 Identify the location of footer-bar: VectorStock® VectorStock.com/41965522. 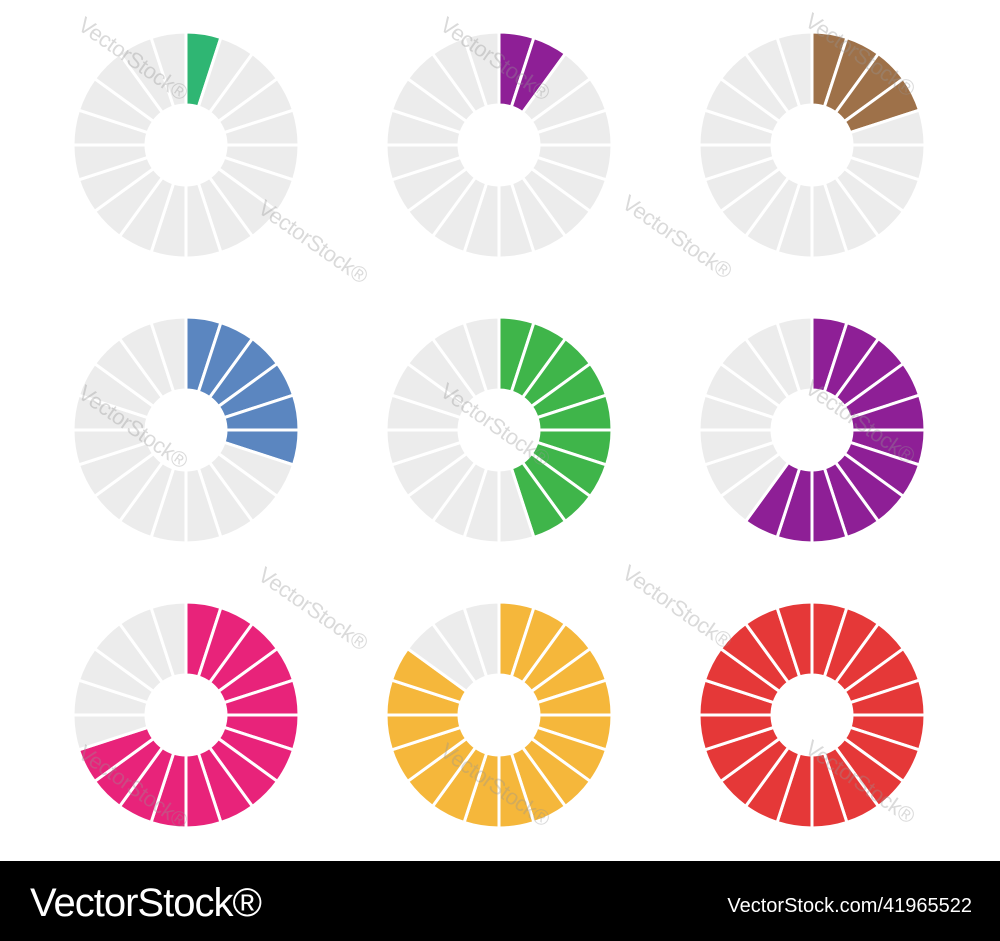
(500, 901).